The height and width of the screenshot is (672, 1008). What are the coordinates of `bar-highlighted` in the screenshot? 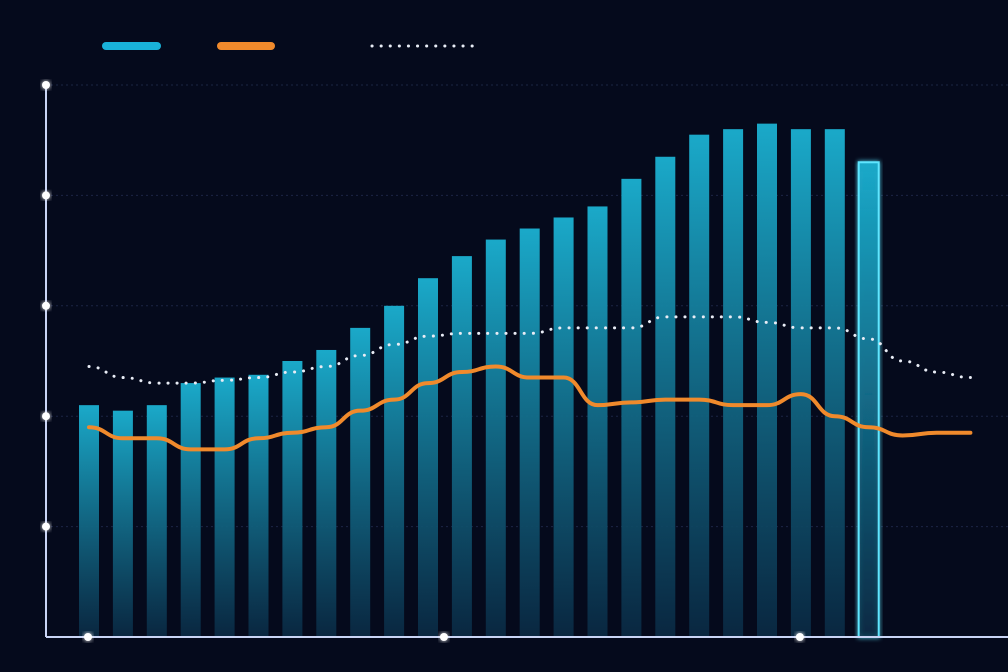 It's located at (868, 399).